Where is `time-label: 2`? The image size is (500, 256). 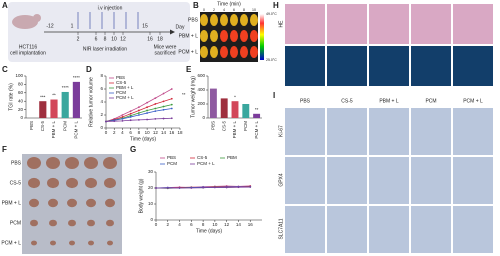 time-label: 2 is located at coordinates (214, 10).